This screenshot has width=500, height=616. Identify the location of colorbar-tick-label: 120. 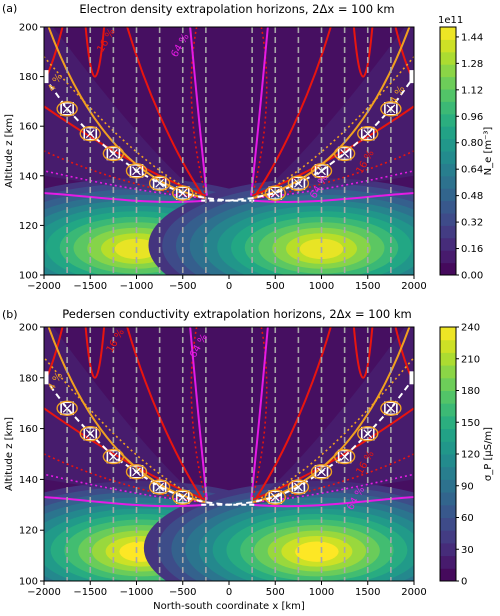
(470, 455).